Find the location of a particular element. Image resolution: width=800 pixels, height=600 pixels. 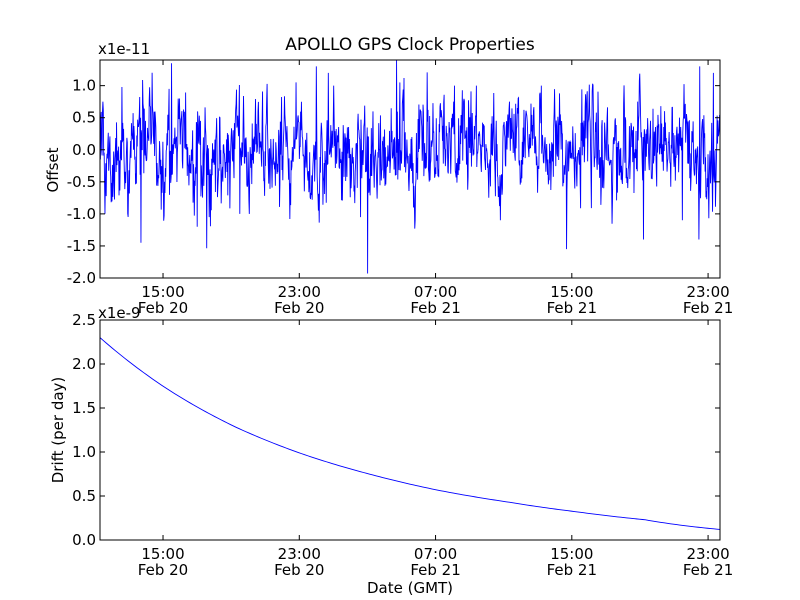

offset-xtick-time-label: 07:00 is located at coordinates (435, 292).